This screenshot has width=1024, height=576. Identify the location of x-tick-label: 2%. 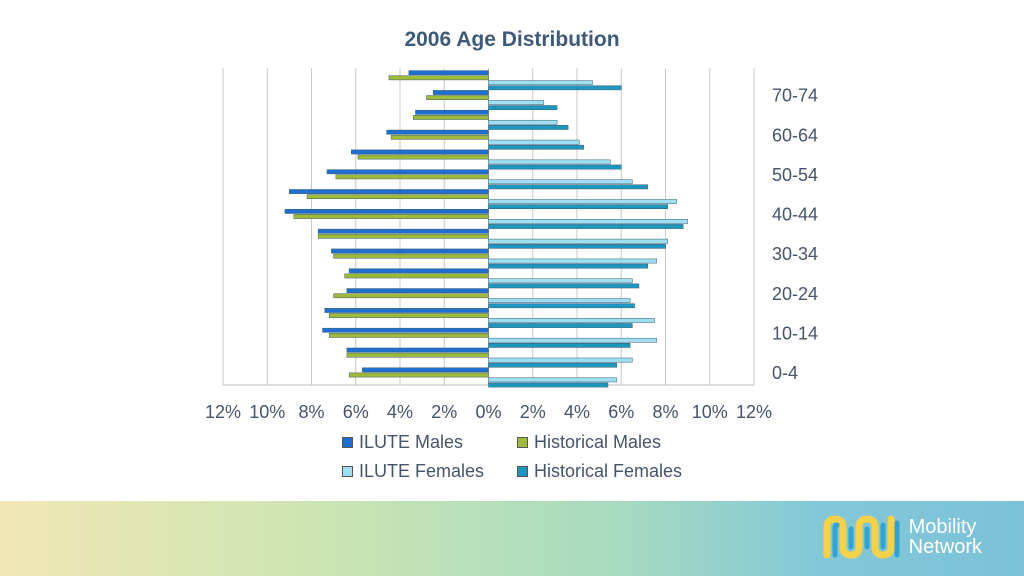
(444, 412).